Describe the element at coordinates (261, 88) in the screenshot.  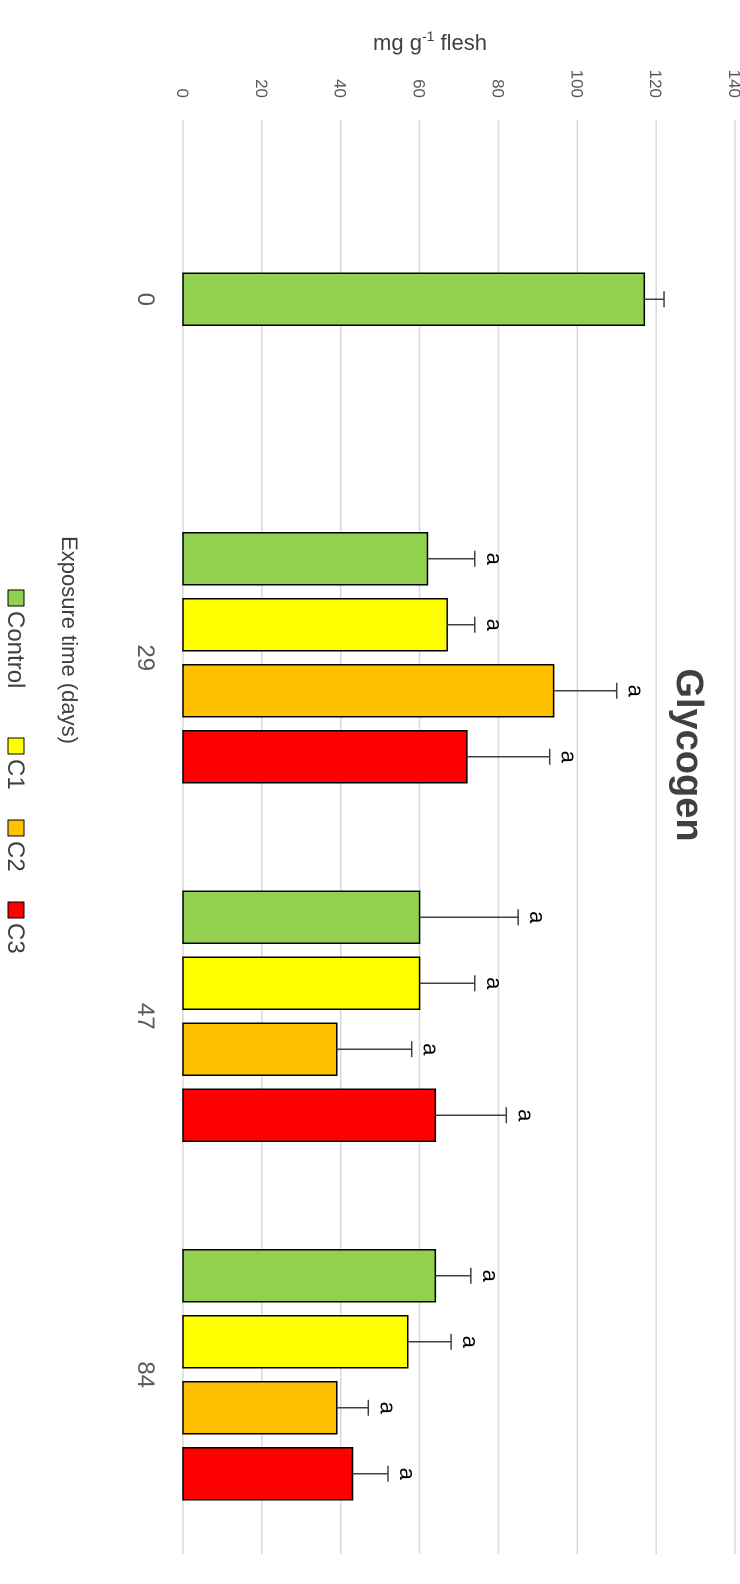
I see `y-tick-label: 20` at that location.